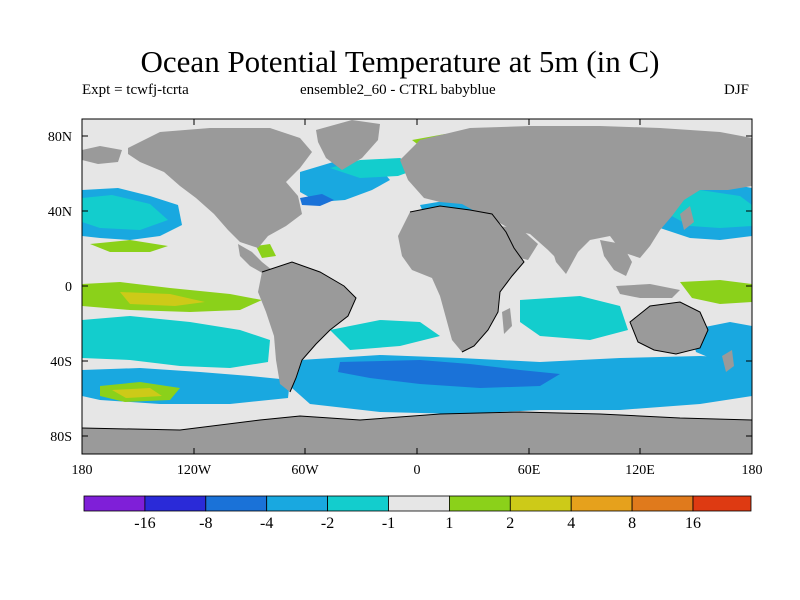  I want to click on lat-tick-labels: 80N 40N 0 40S 80S, so click(60, 287).